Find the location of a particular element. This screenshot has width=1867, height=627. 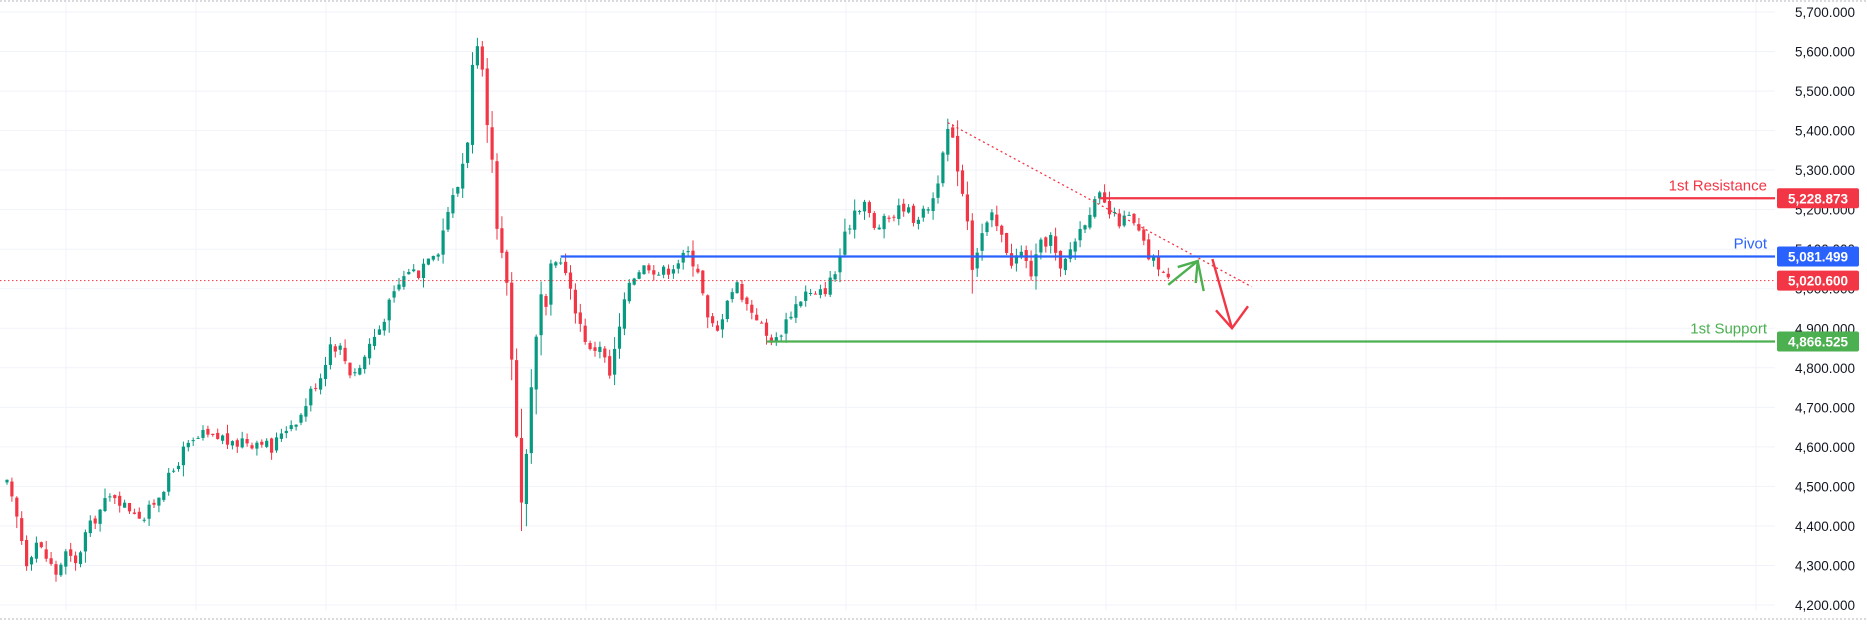

y-tick-label: 5,700.000 is located at coordinates (1825, 12).